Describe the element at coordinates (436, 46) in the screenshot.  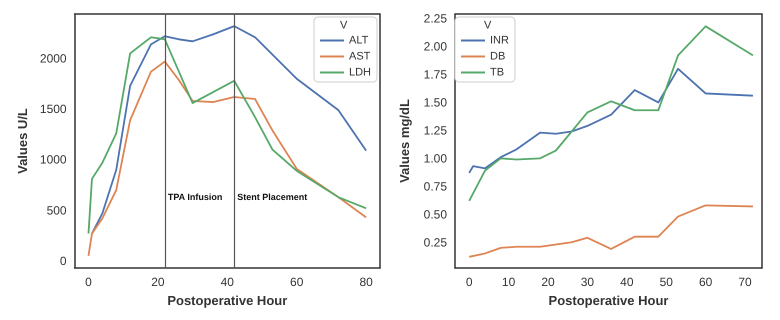
I see `y-tick-label: 2.00` at that location.